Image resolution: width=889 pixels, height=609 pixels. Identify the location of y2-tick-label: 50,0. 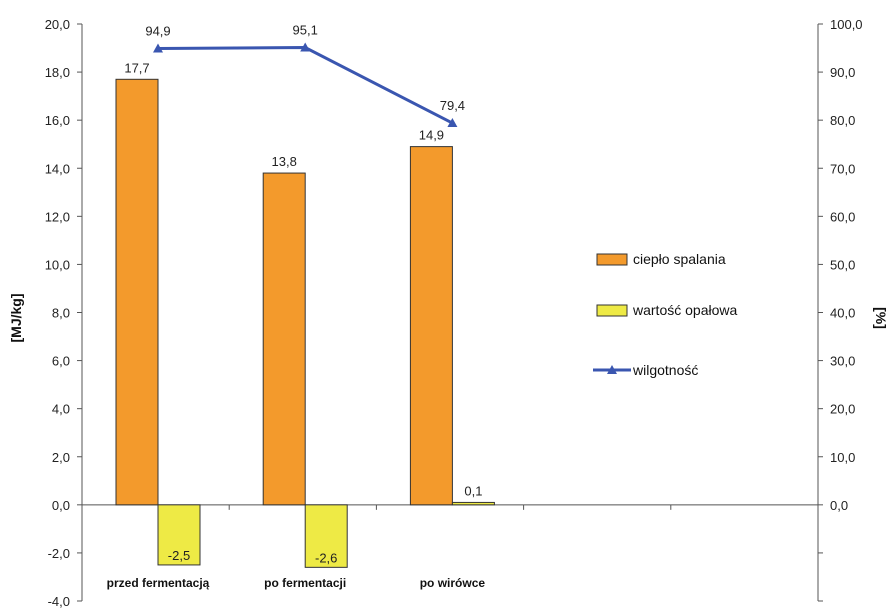
(842, 264).